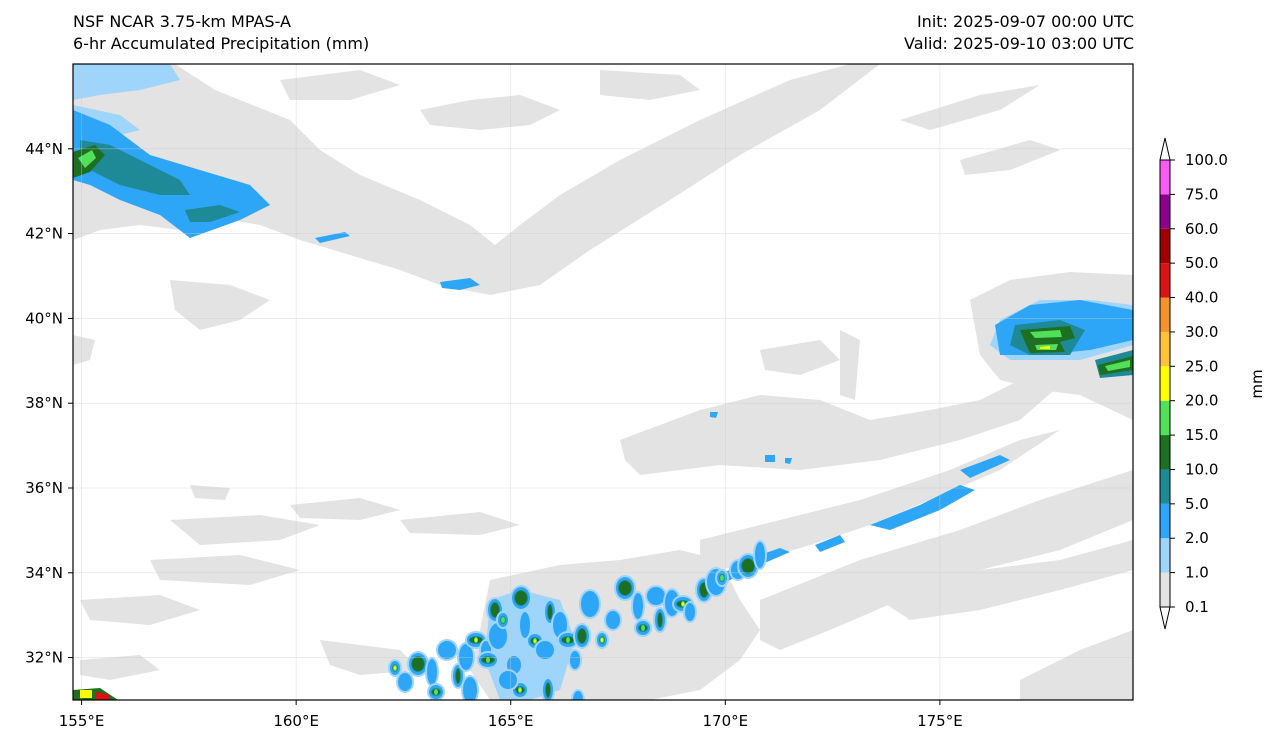 Image resolution: width=1280 pixels, height=745 pixels. Describe the element at coordinates (1201, 298) in the screenshot. I see `colorbar-tick-label: 40.0` at that location.